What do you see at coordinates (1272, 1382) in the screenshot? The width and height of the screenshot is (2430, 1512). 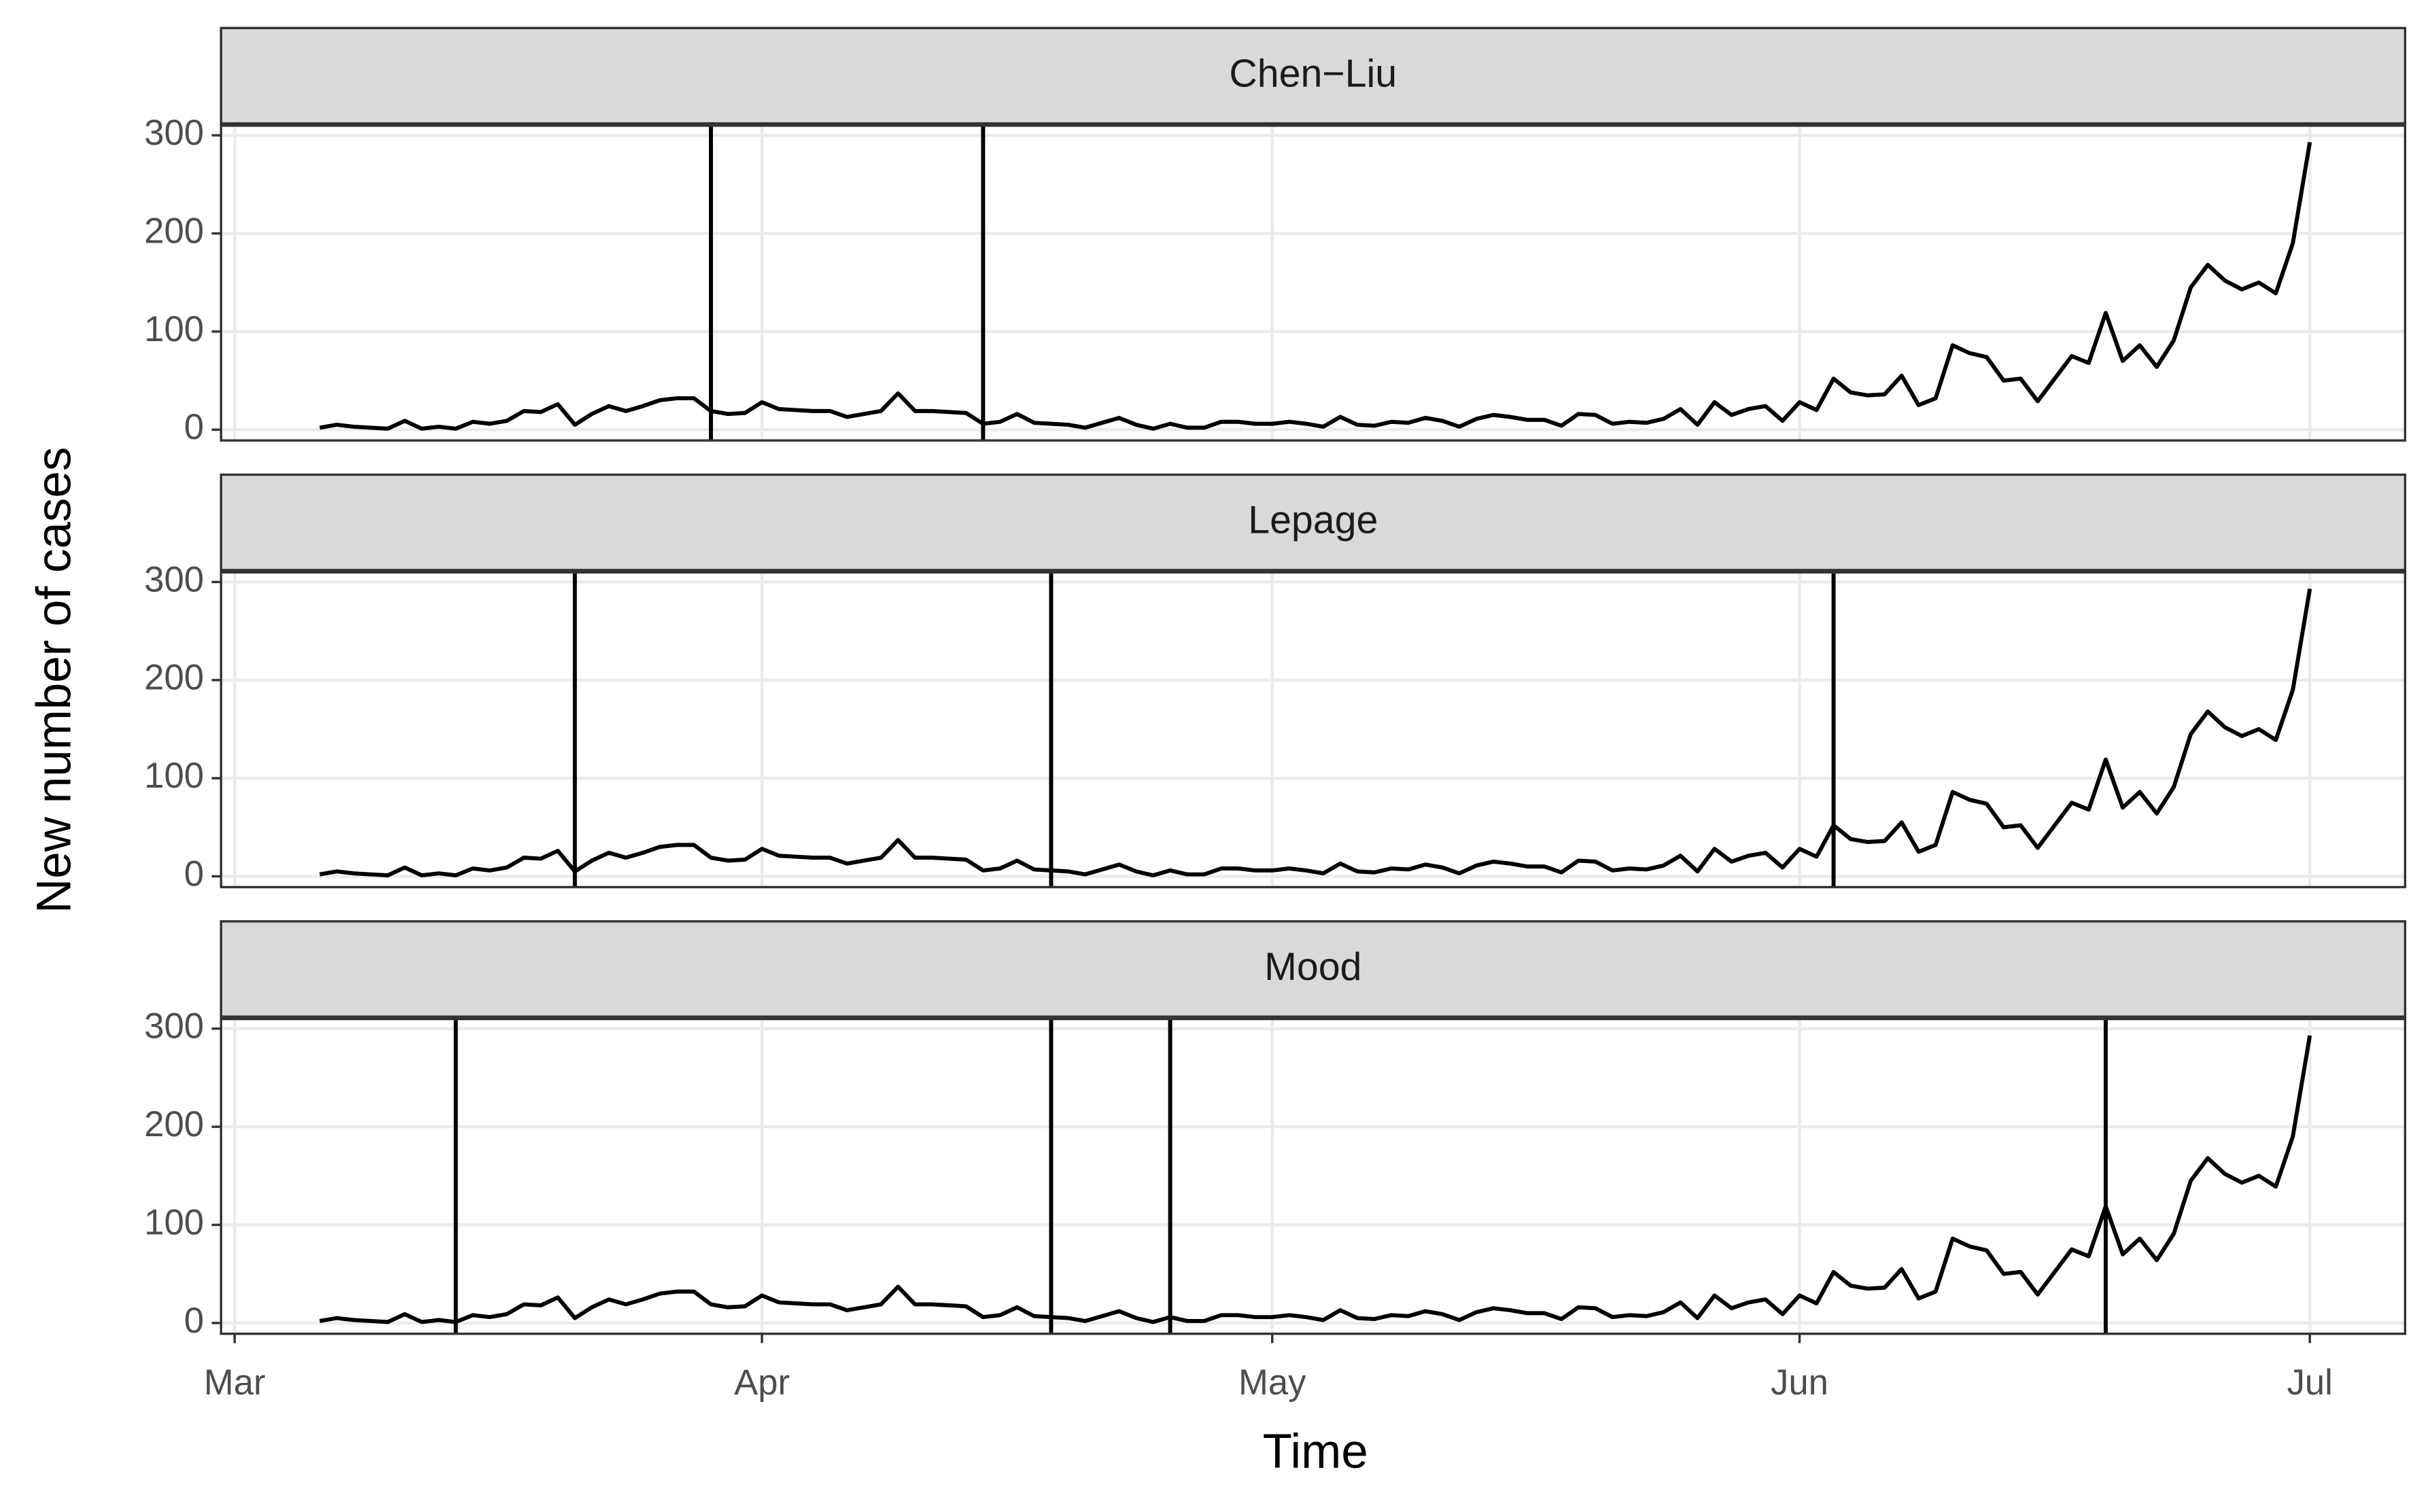 I see `x-tick-label: May` at bounding box center [1272, 1382].